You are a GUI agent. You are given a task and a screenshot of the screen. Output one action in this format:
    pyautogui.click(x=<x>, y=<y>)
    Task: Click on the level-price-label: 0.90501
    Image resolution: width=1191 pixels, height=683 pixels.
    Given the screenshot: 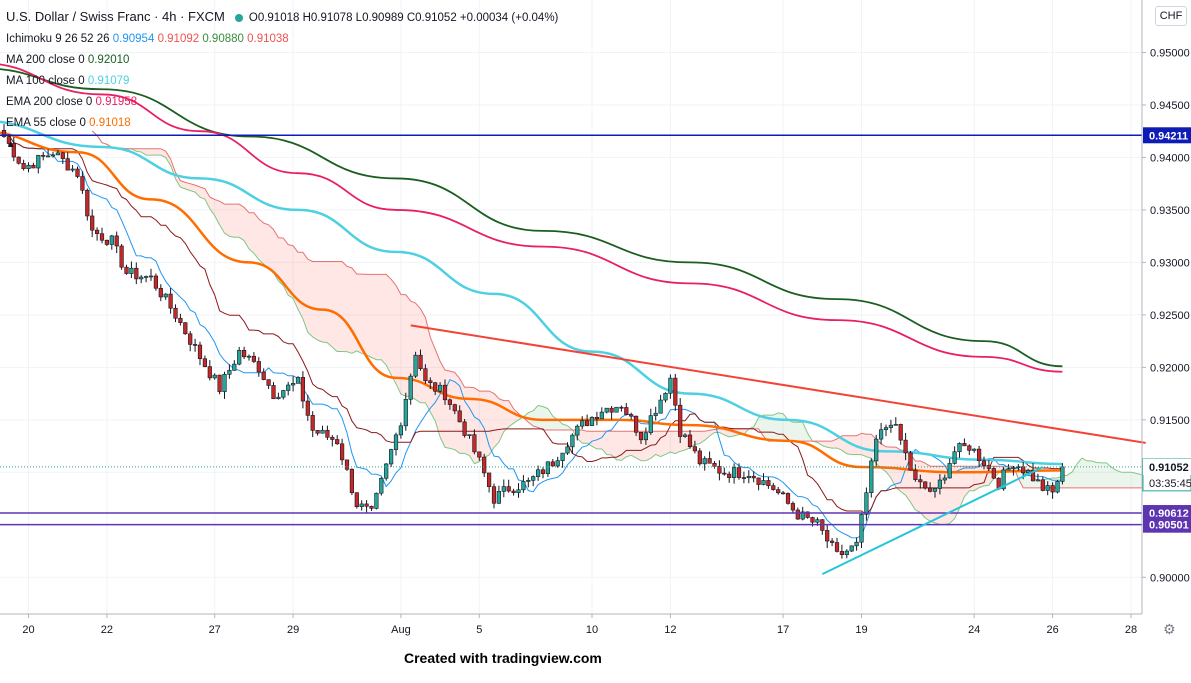 What is the action you would take?
    pyautogui.click(x=1169, y=526)
    